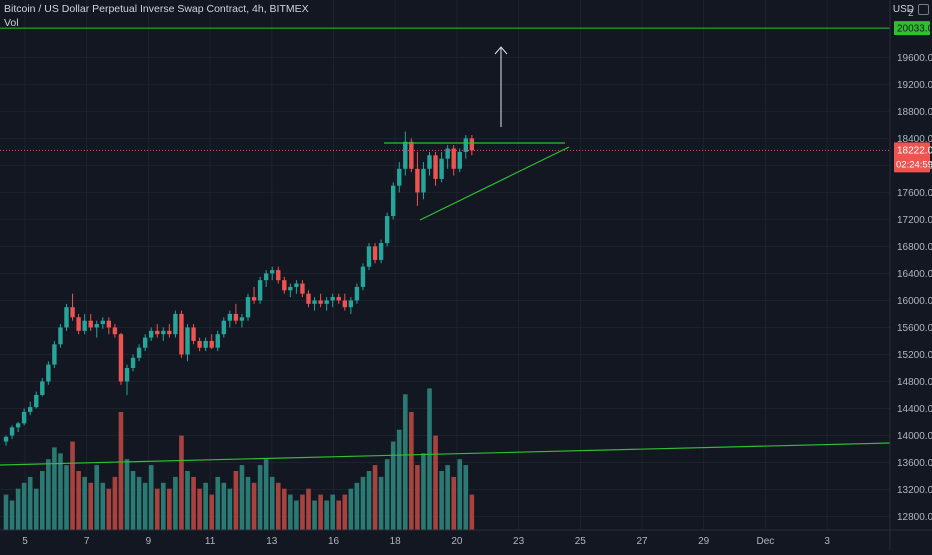  I want to click on time-tick-label: 25, so click(581, 541).